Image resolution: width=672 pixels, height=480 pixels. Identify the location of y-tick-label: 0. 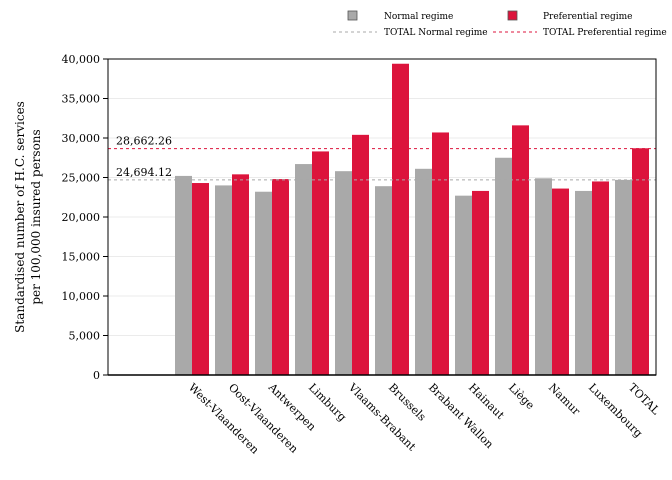
(96, 375).